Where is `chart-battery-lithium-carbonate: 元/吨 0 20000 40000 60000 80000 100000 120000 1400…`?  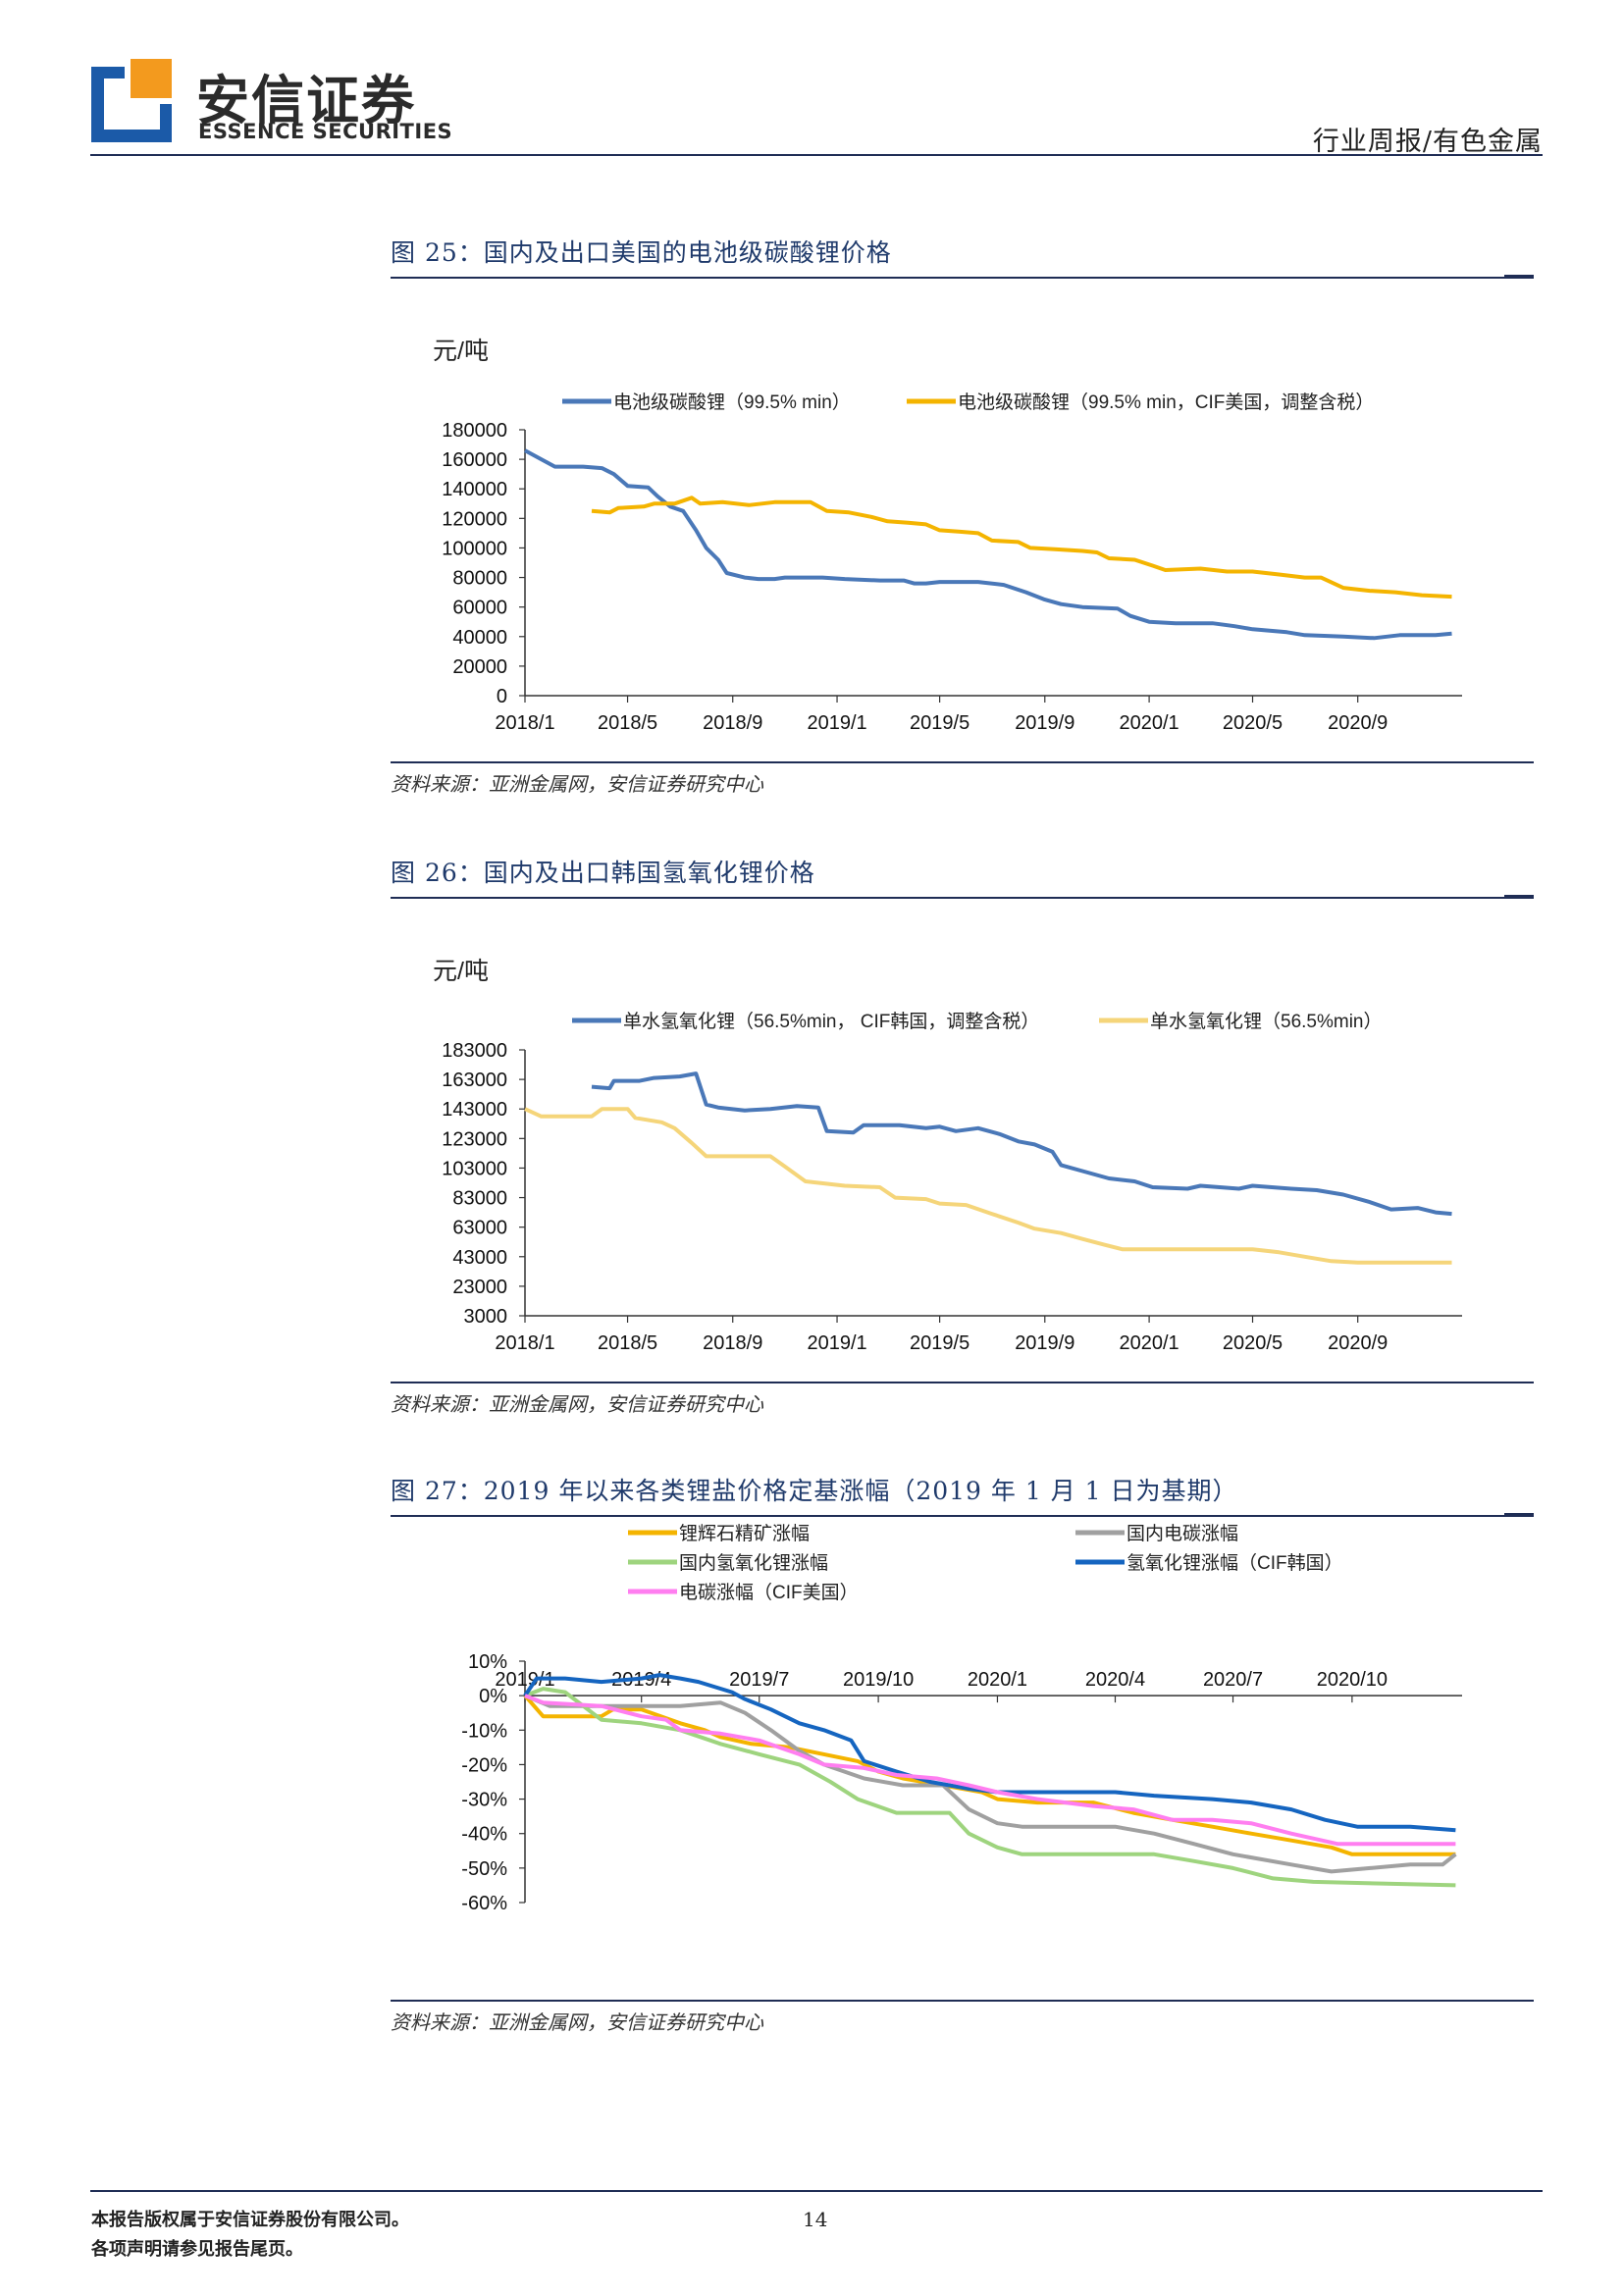 chart-battery-lithium-carbonate: 元/吨 0 20000 40000 60000 80000 100000 120000 1400… is located at coordinates (947, 536).